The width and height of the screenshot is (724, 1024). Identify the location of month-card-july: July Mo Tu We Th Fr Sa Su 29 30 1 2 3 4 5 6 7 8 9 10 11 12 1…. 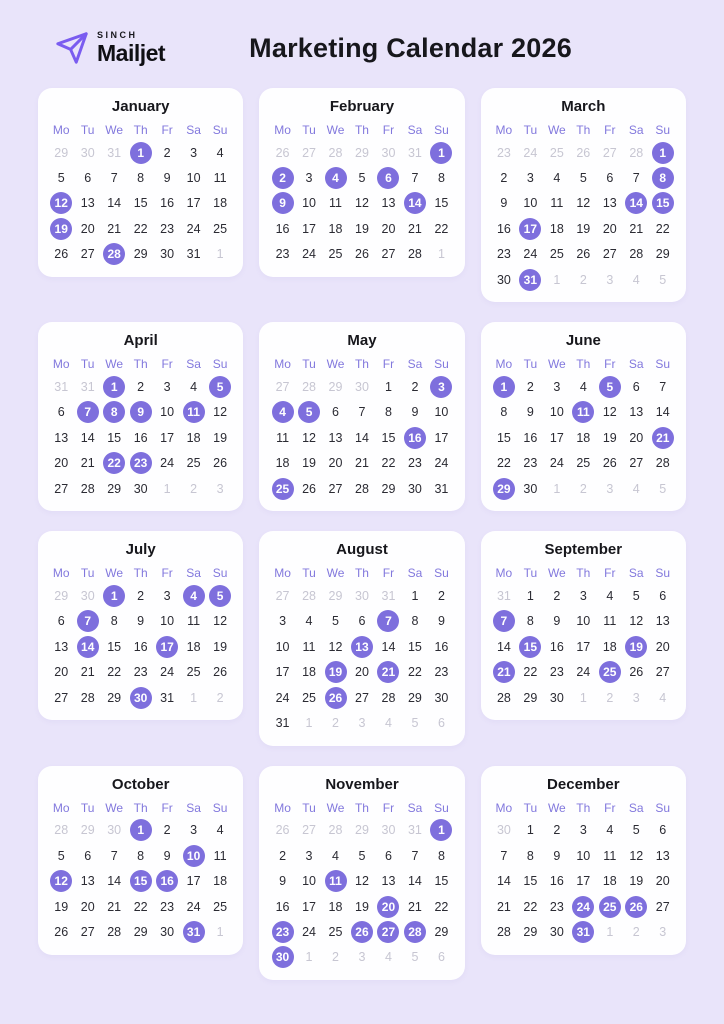
(141, 626).